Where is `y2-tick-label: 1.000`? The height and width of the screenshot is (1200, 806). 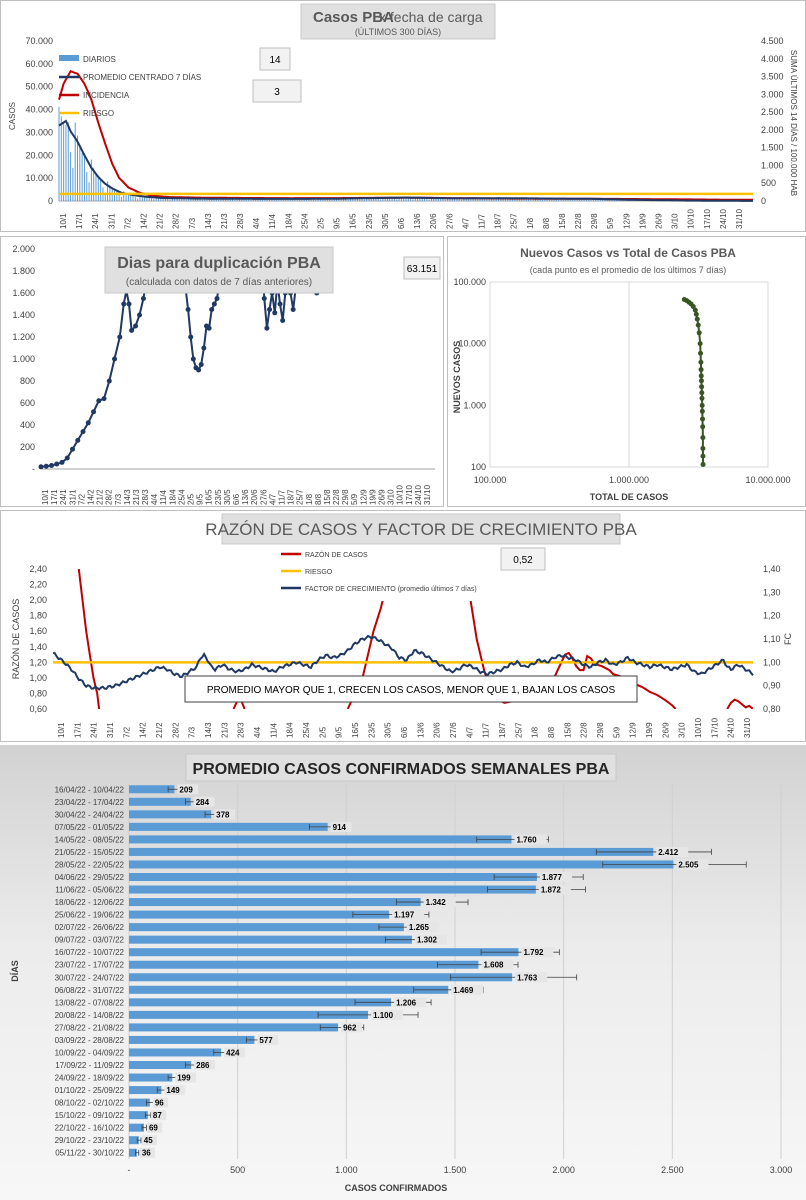
y2-tick-label: 1.000 is located at coordinates (772, 165).